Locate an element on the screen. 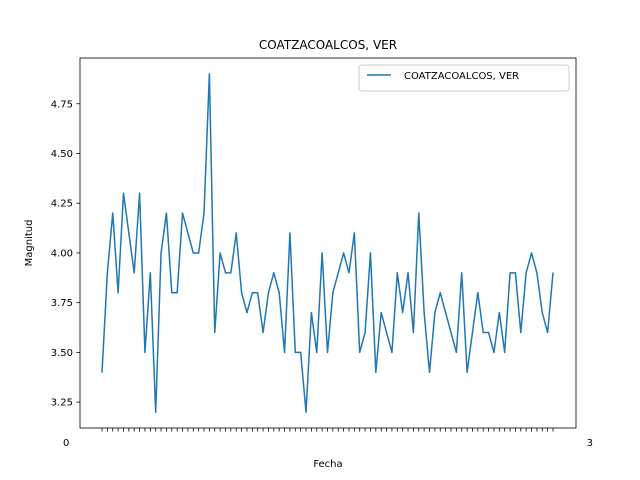 The width and height of the screenshot is (640, 480). legend-box is located at coordinates (464, 78).